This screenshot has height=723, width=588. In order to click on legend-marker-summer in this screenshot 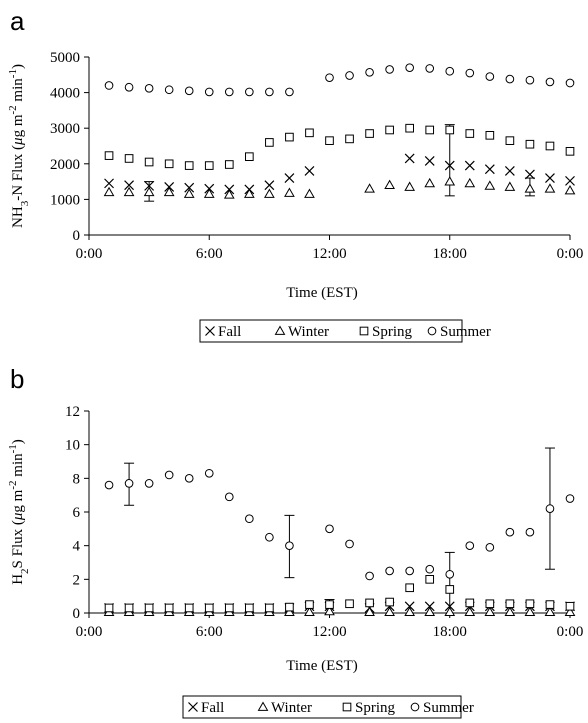, I will do `click(432, 331)`.